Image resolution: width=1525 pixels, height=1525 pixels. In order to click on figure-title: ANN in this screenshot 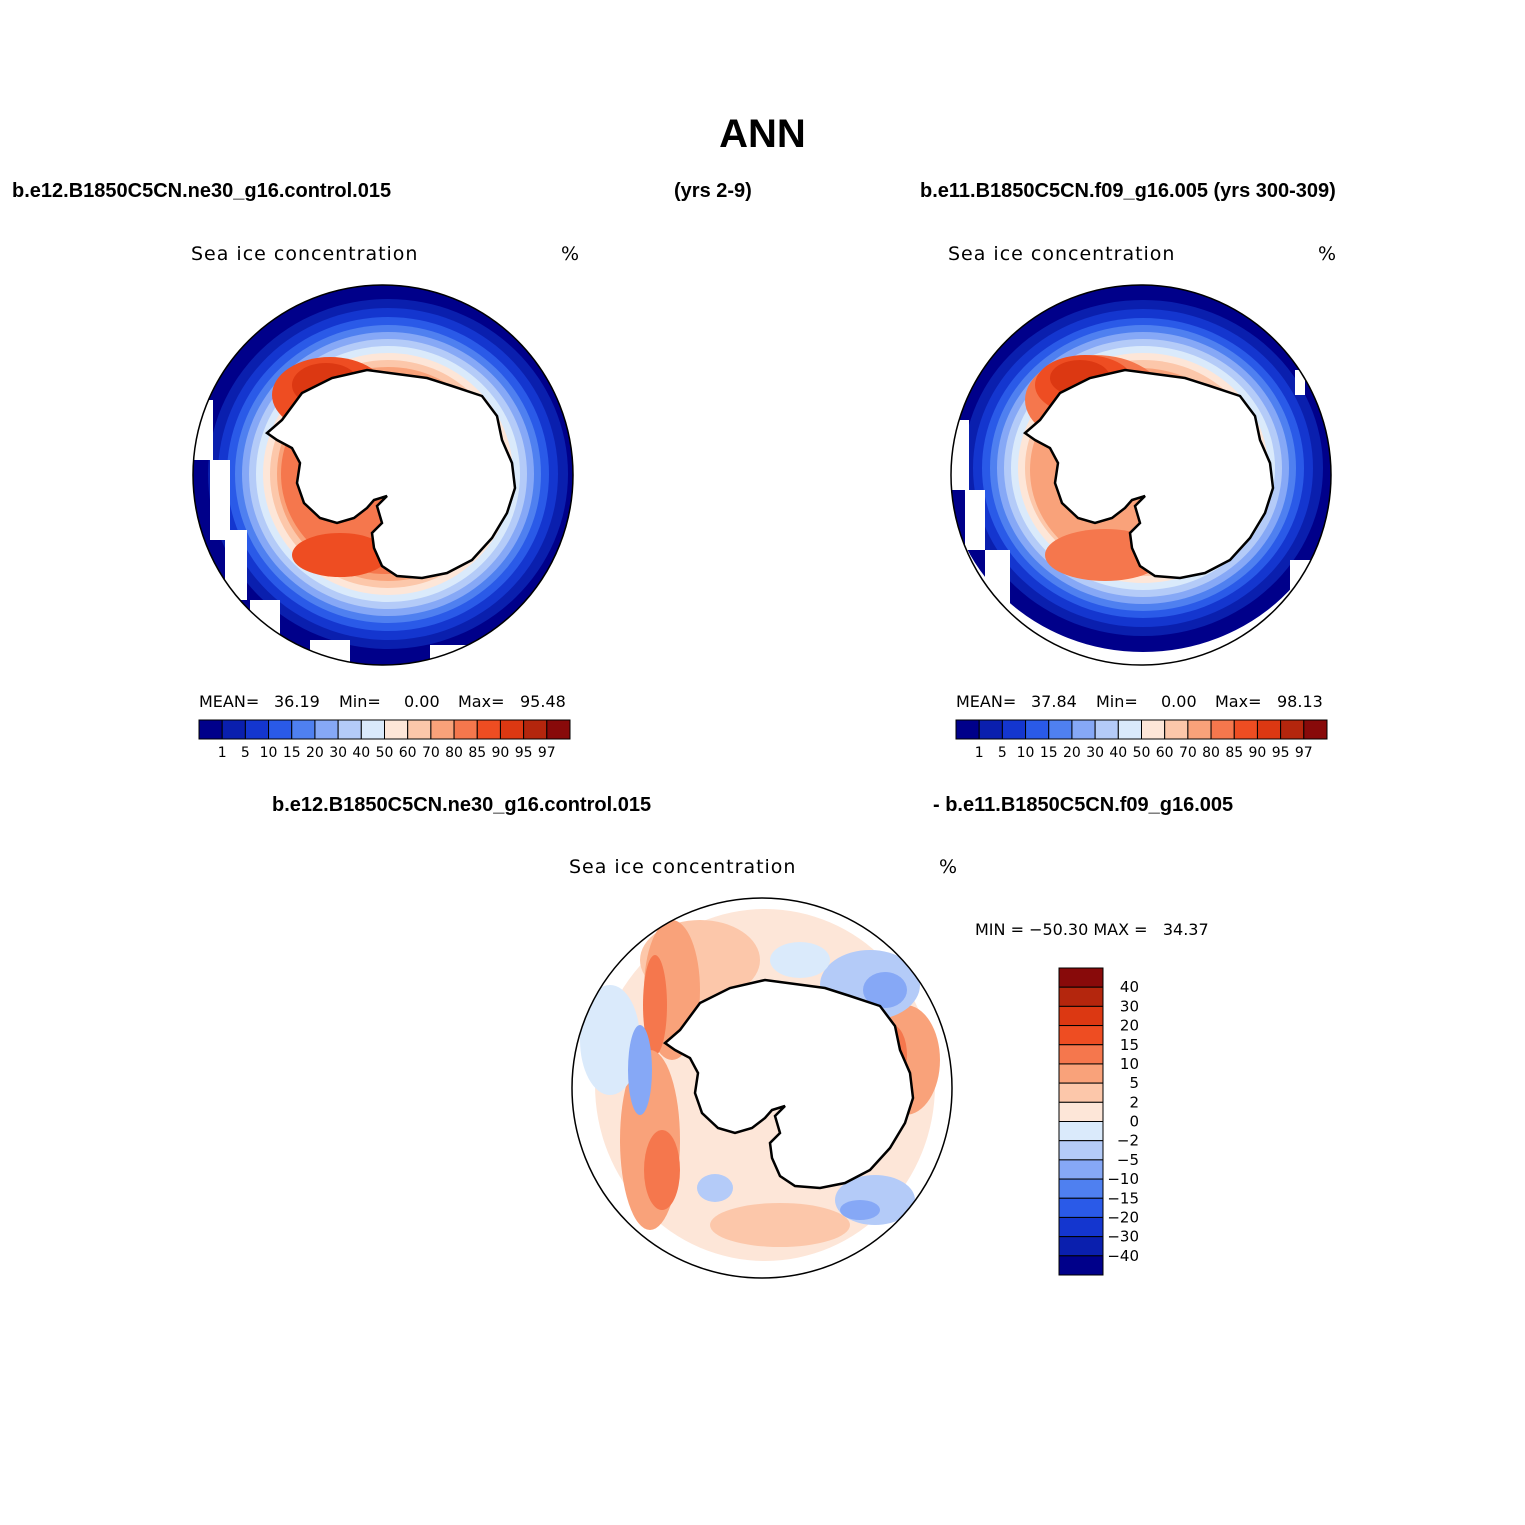, I will do `click(762, 134)`.